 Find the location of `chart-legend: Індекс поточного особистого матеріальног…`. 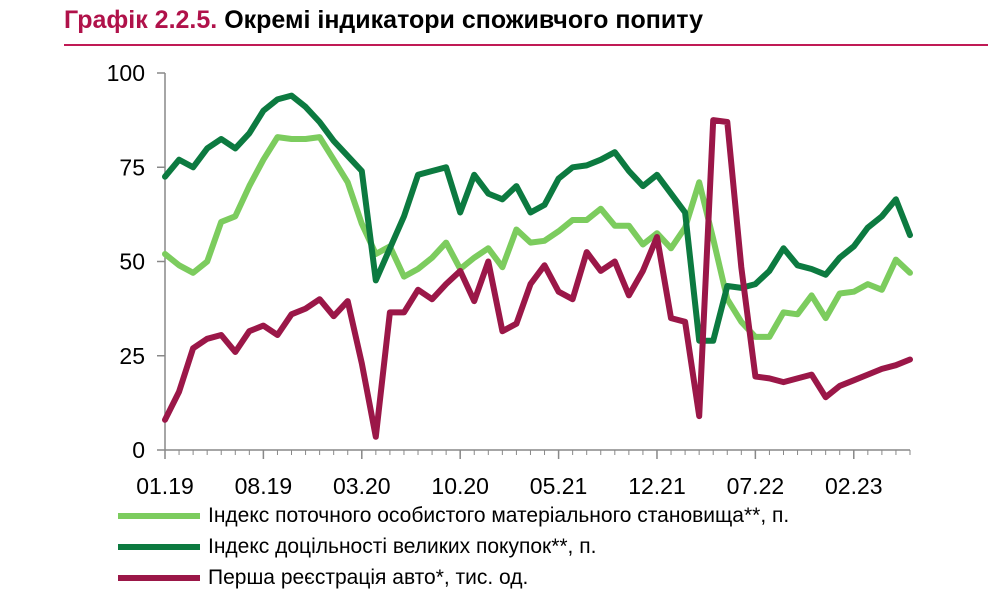

chart-legend: Індекс поточного особистого матеріальног… is located at coordinates (453, 546).